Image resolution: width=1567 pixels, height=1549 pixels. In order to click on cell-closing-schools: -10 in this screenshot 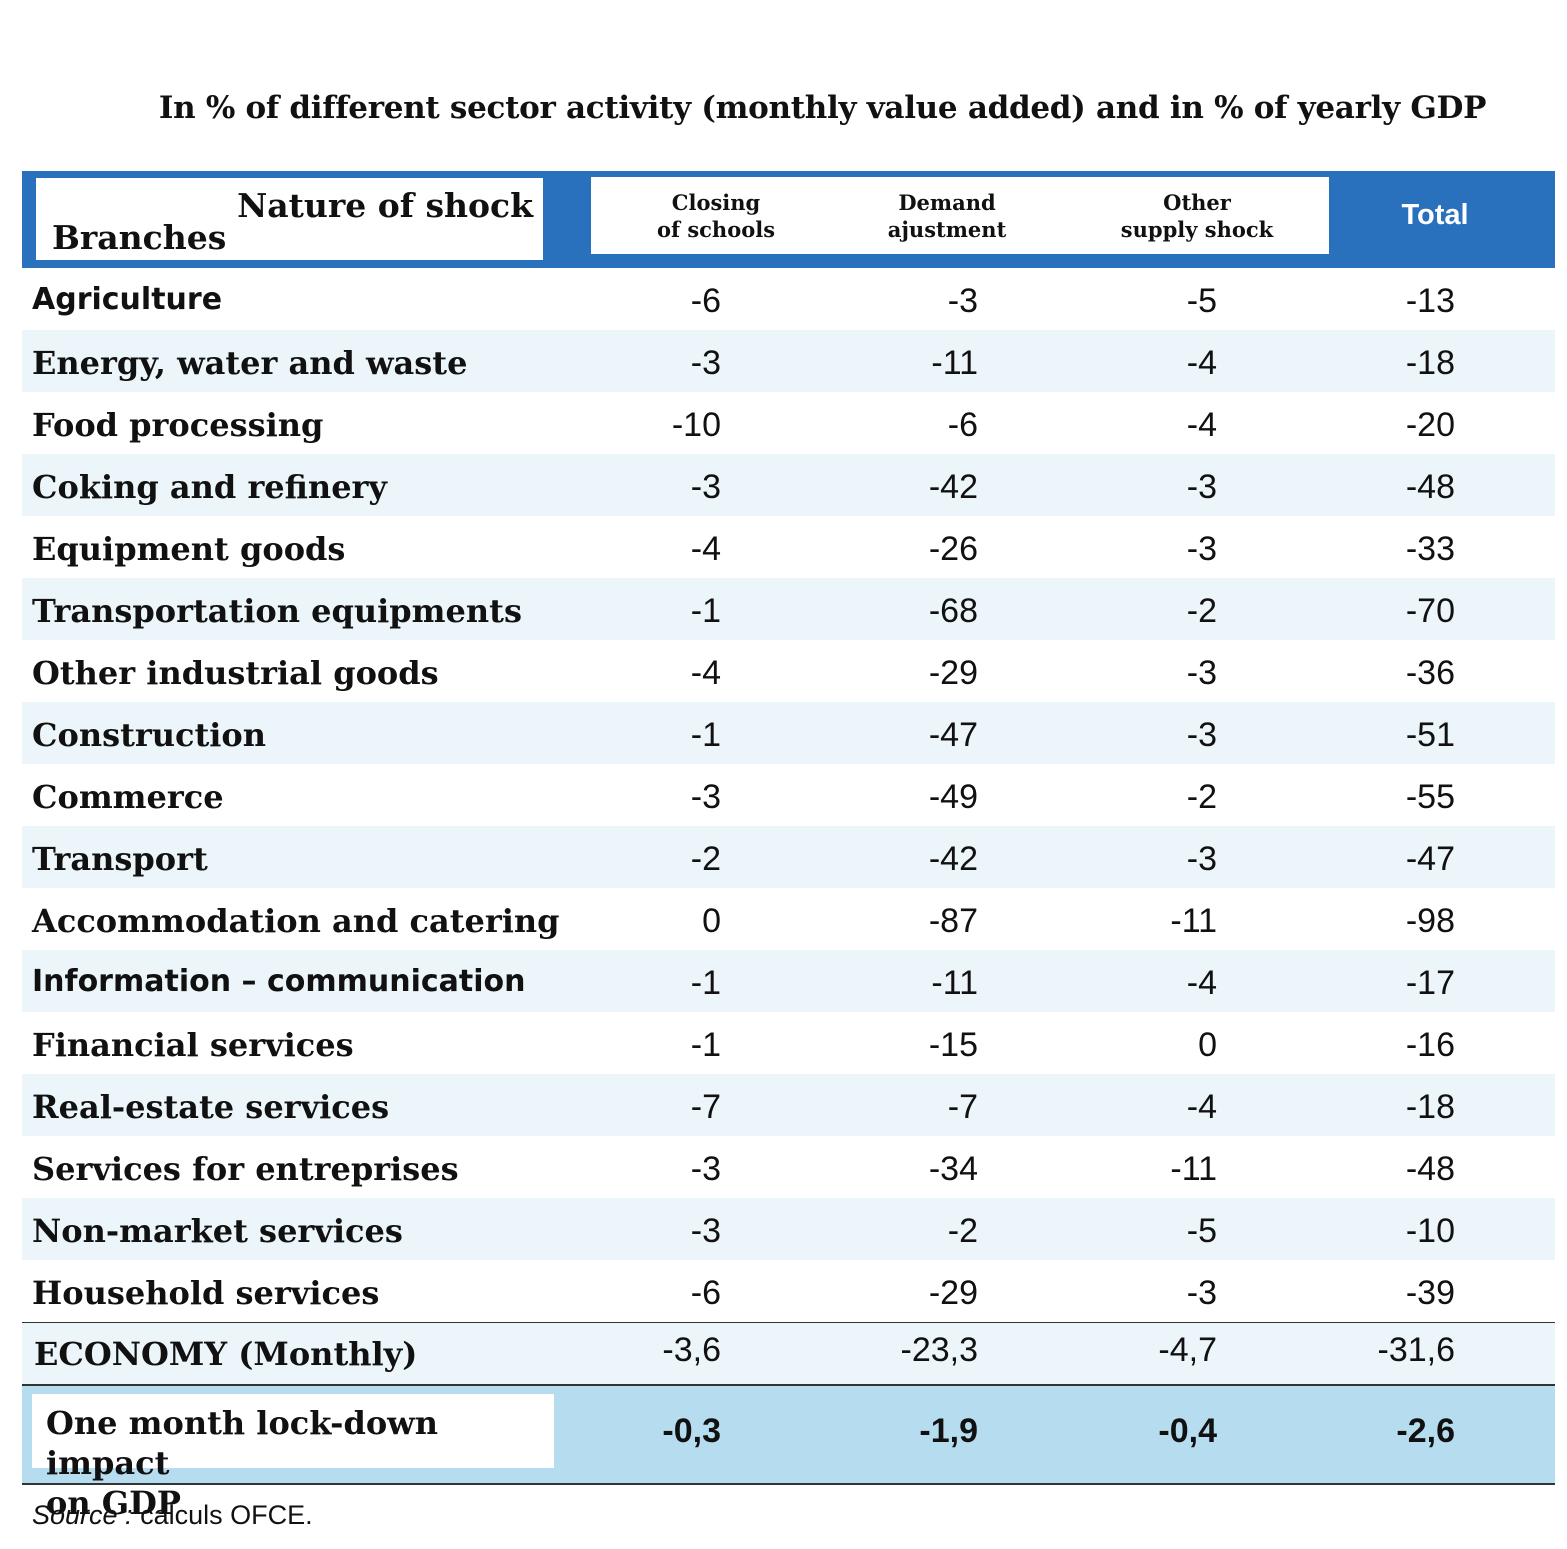, I will do `click(696, 425)`.